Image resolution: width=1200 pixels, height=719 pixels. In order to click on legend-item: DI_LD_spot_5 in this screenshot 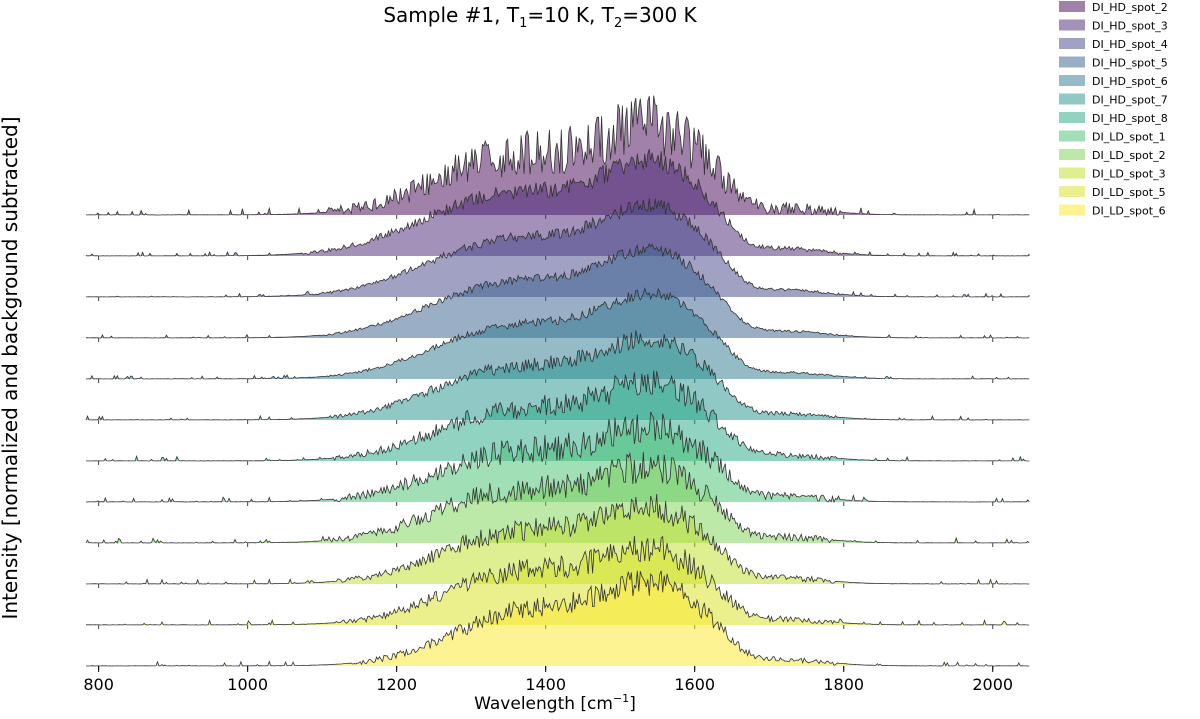, I will do `click(1112, 192)`.